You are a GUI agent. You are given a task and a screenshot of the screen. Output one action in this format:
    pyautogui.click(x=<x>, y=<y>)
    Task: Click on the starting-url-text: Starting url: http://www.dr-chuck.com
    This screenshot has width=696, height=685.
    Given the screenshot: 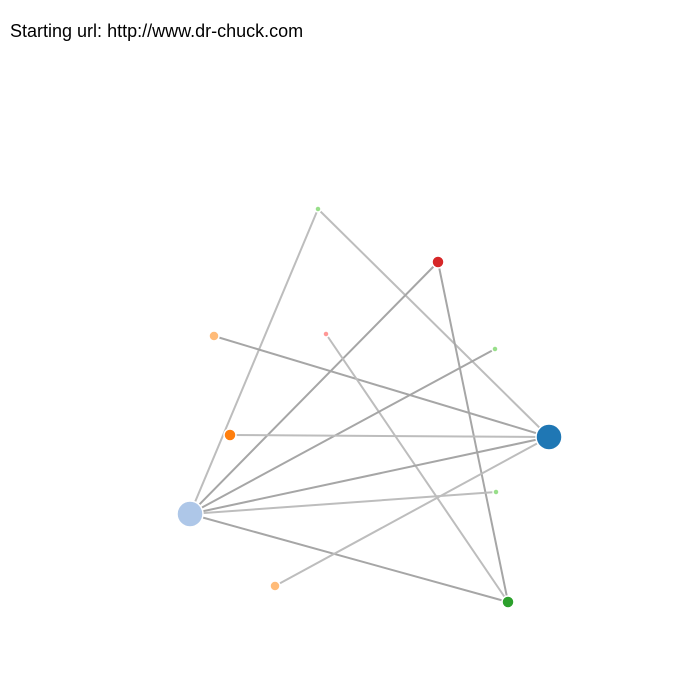 What is the action you would take?
    pyautogui.click(x=156, y=31)
    